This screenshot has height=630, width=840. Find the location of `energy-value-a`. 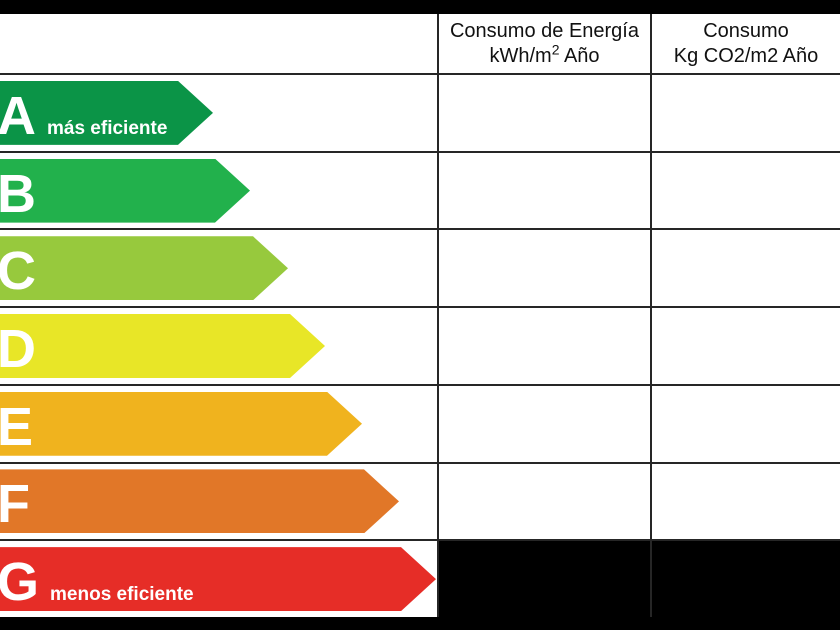

energy-value-a is located at coordinates (544, 113).